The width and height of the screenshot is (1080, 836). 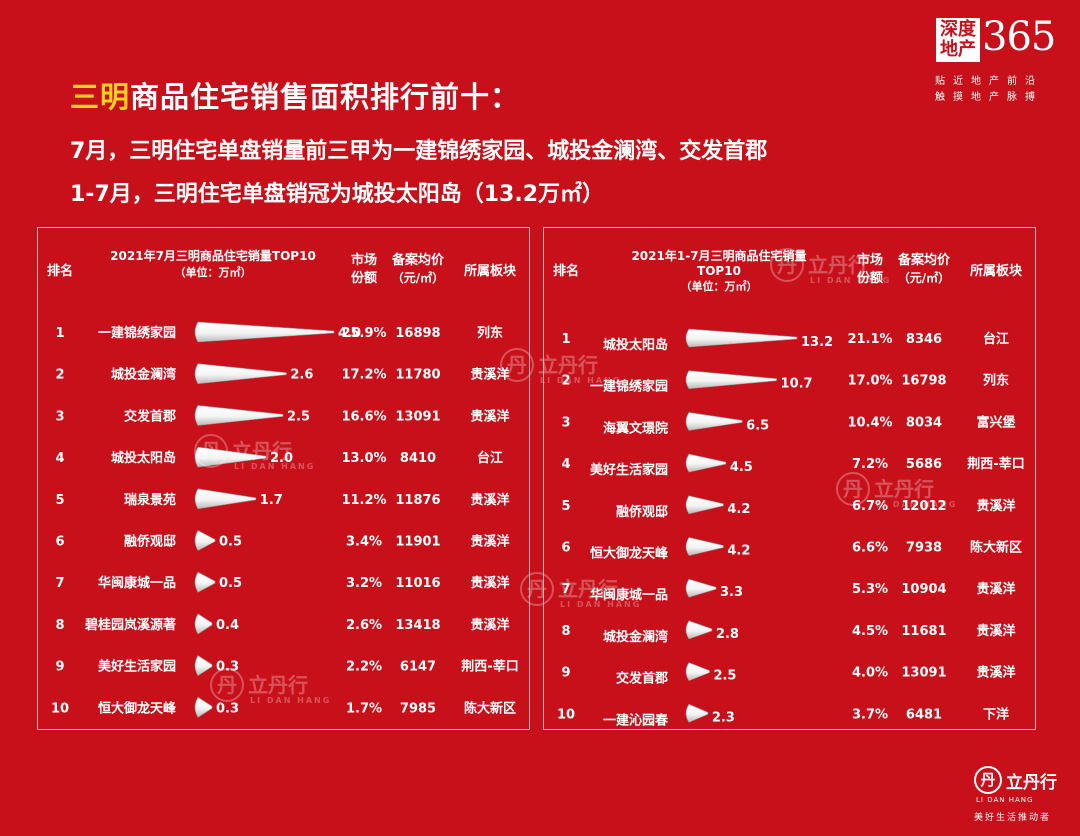 I want to click on category-label: 一建沁园春, so click(x=636, y=720).